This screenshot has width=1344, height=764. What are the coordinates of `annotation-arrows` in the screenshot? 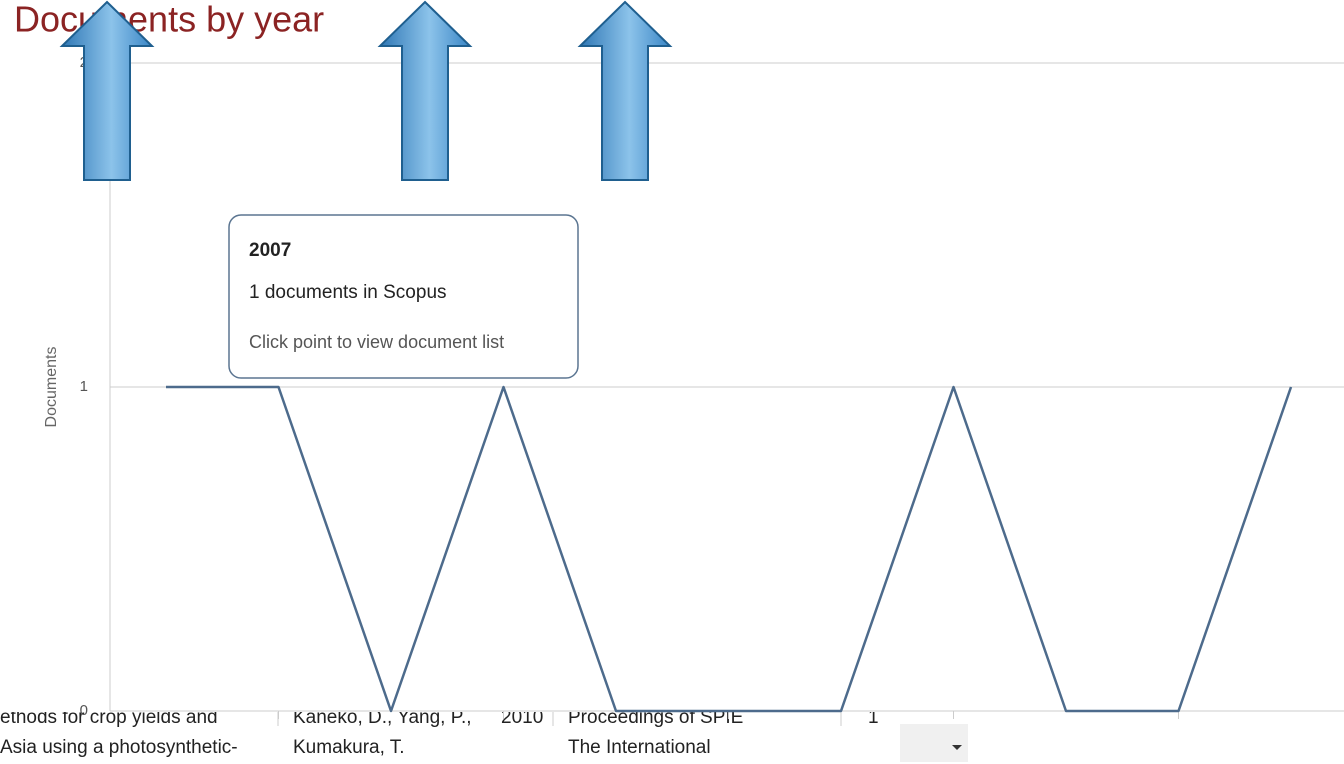 It's located at (366, 90).